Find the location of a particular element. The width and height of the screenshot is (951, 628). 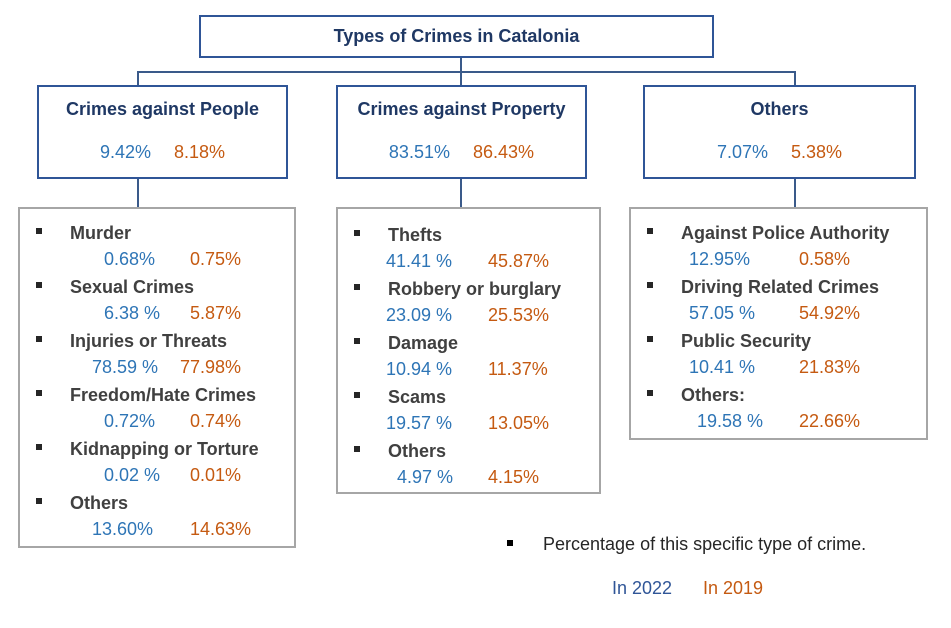

diagram-title-box: Types of Crimes in Catalonia is located at coordinates (456, 36).